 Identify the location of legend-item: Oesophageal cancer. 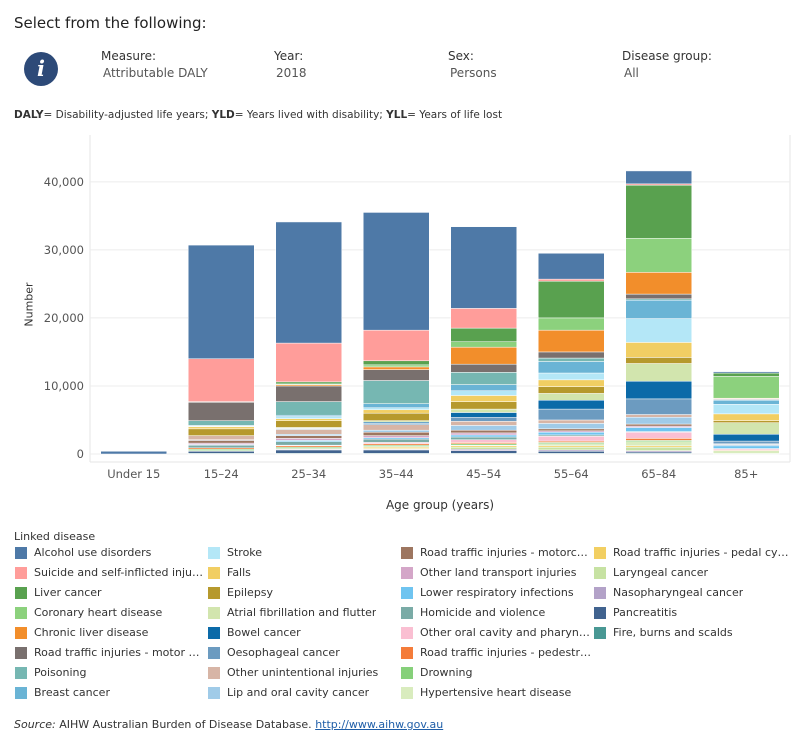
(274, 652).